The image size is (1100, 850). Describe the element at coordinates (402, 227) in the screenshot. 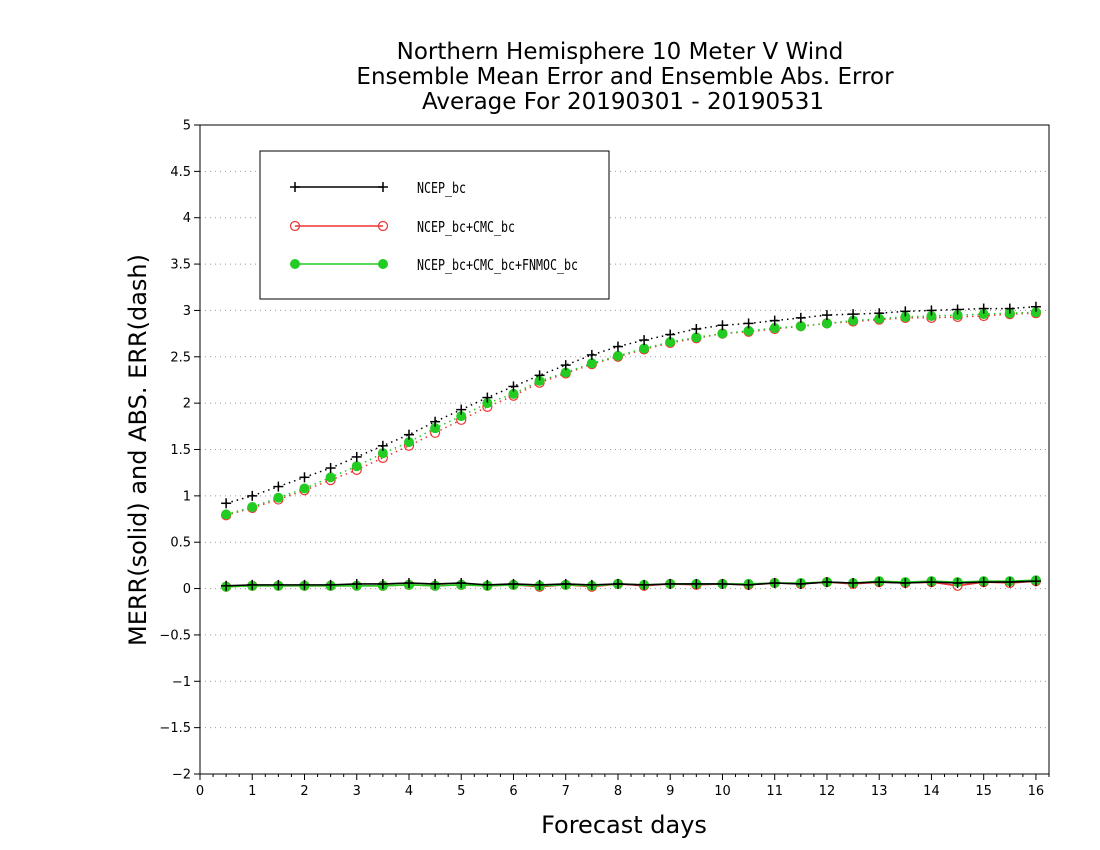

I see `legend-entry: NCEP_bc+CMC_bc` at that location.